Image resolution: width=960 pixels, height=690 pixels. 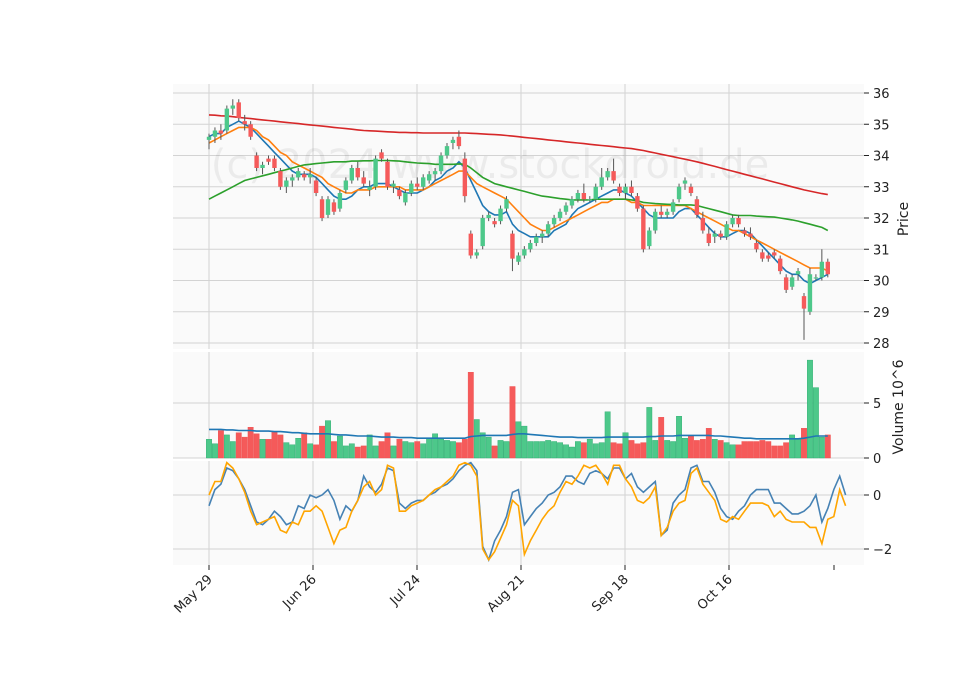 What do you see at coordinates (904, 219) in the screenshot?
I see `price-y-axis-label: Price` at bounding box center [904, 219].